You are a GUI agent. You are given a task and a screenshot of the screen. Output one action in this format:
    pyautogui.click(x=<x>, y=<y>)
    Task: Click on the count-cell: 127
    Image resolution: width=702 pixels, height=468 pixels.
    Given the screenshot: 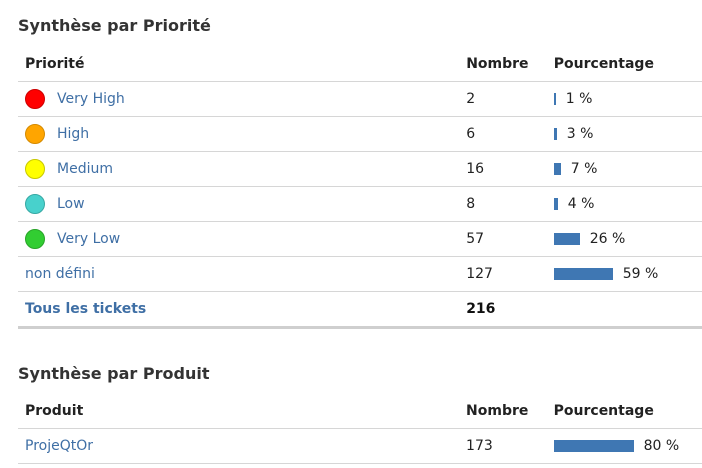 What is the action you would take?
    pyautogui.click(x=510, y=274)
    